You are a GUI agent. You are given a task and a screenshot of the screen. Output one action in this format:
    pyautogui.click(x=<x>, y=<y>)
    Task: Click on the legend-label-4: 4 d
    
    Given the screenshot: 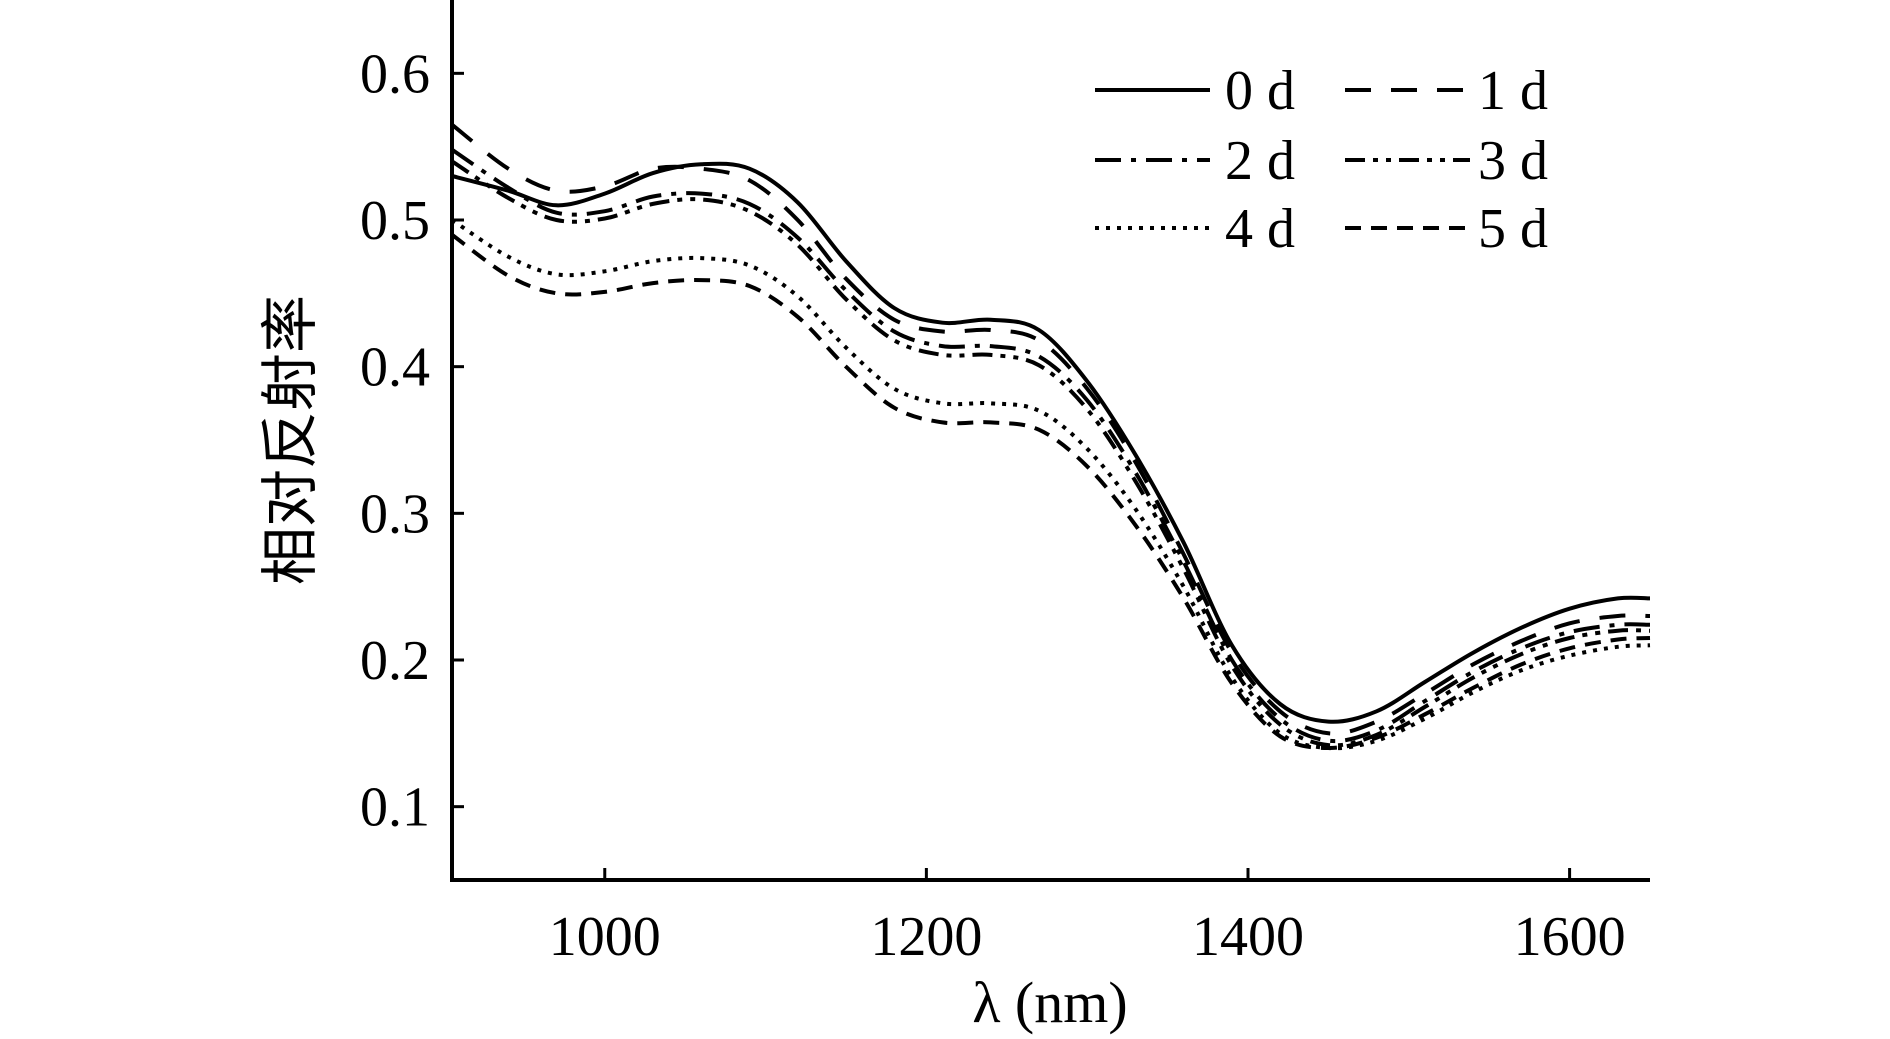 What is the action you would take?
    pyautogui.click(x=1260, y=229)
    